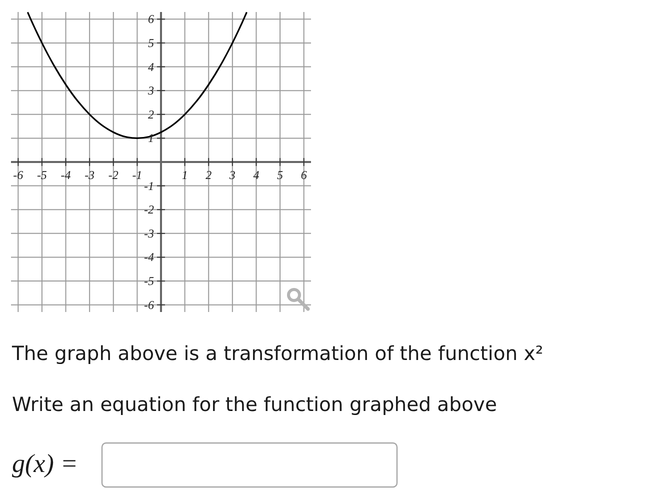  What do you see at coordinates (254, 404) in the screenshot?
I see `text: Write an equation for the function graphed above` at bounding box center [254, 404].